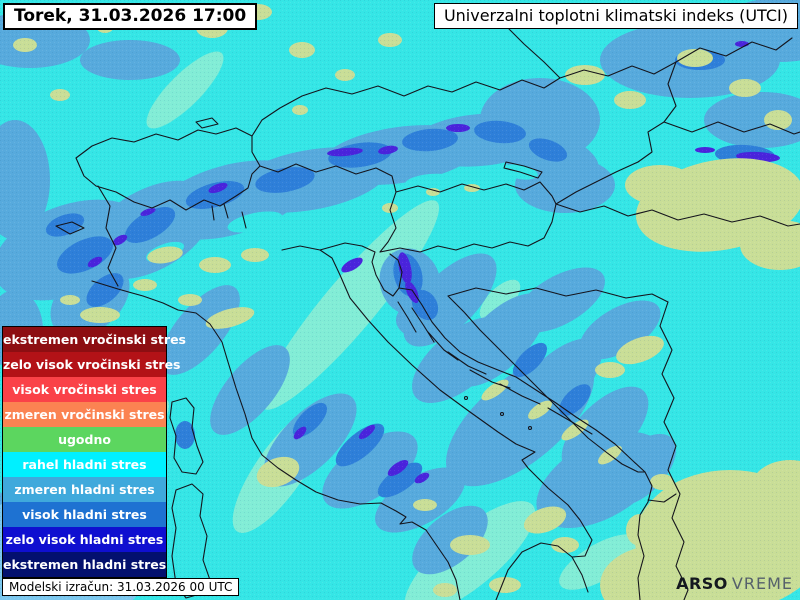 The height and width of the screenshot is (600, 800). Describe the element at coordinates (84, 489) in the screenshot. I see `legend-item: zmeren hladni stres` at that location.